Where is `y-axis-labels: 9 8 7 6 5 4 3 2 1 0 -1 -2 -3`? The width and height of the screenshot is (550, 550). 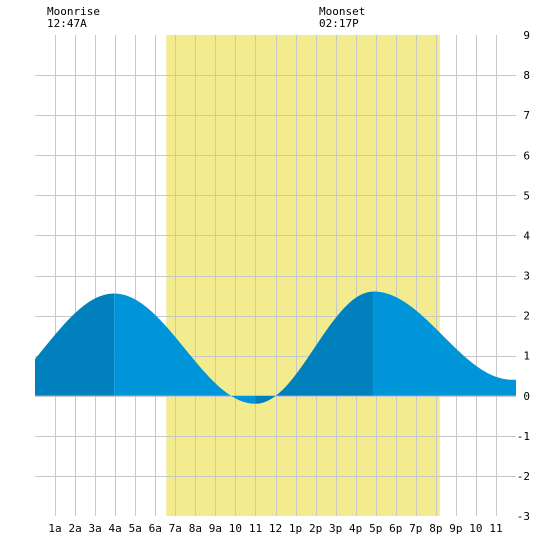
y-axis-labels: 9 8 7 6 5 4 3 2 1 0 -1 -2 -3 is located at coordinates (524, 276).